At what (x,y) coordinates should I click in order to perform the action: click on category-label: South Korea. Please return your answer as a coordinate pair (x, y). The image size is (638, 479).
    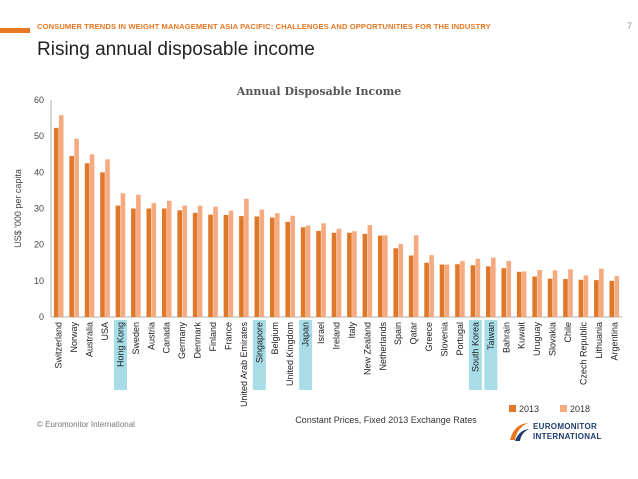
    Looking at the image, I should click on (475, 347).